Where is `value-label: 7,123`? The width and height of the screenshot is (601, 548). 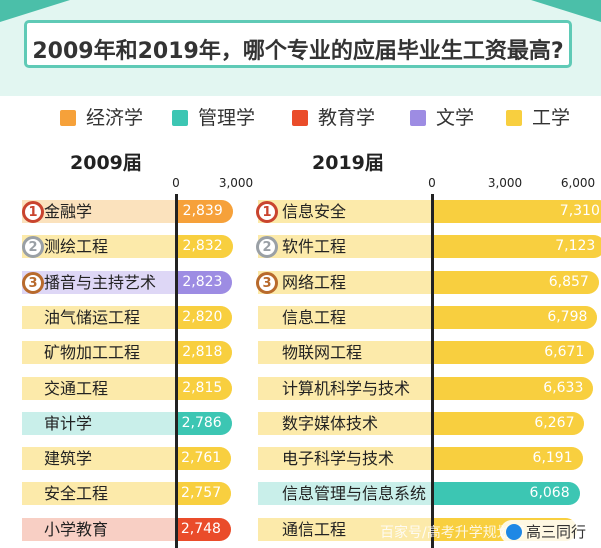
value-label: 7,123 is located at coordinates (575, 246).